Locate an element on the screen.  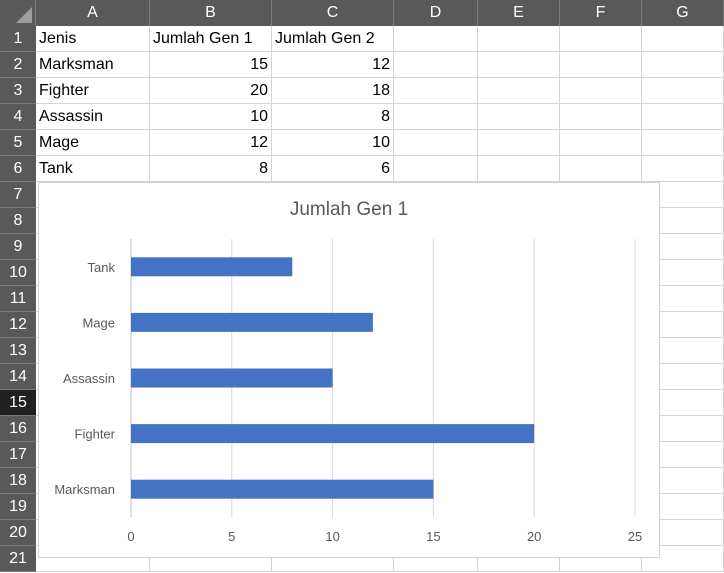
x-tick-label: 15 is located at coordinates (433, 536).